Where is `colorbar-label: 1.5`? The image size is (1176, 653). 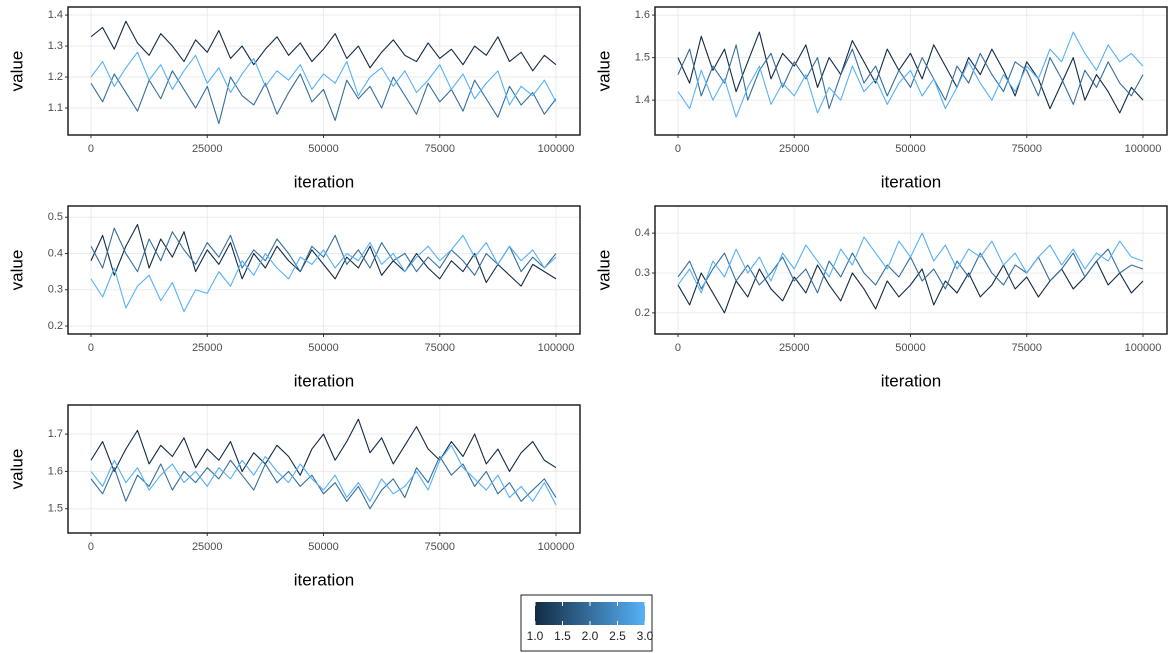
colorbar-label: 1.5 is located at coordinates (562, 636).